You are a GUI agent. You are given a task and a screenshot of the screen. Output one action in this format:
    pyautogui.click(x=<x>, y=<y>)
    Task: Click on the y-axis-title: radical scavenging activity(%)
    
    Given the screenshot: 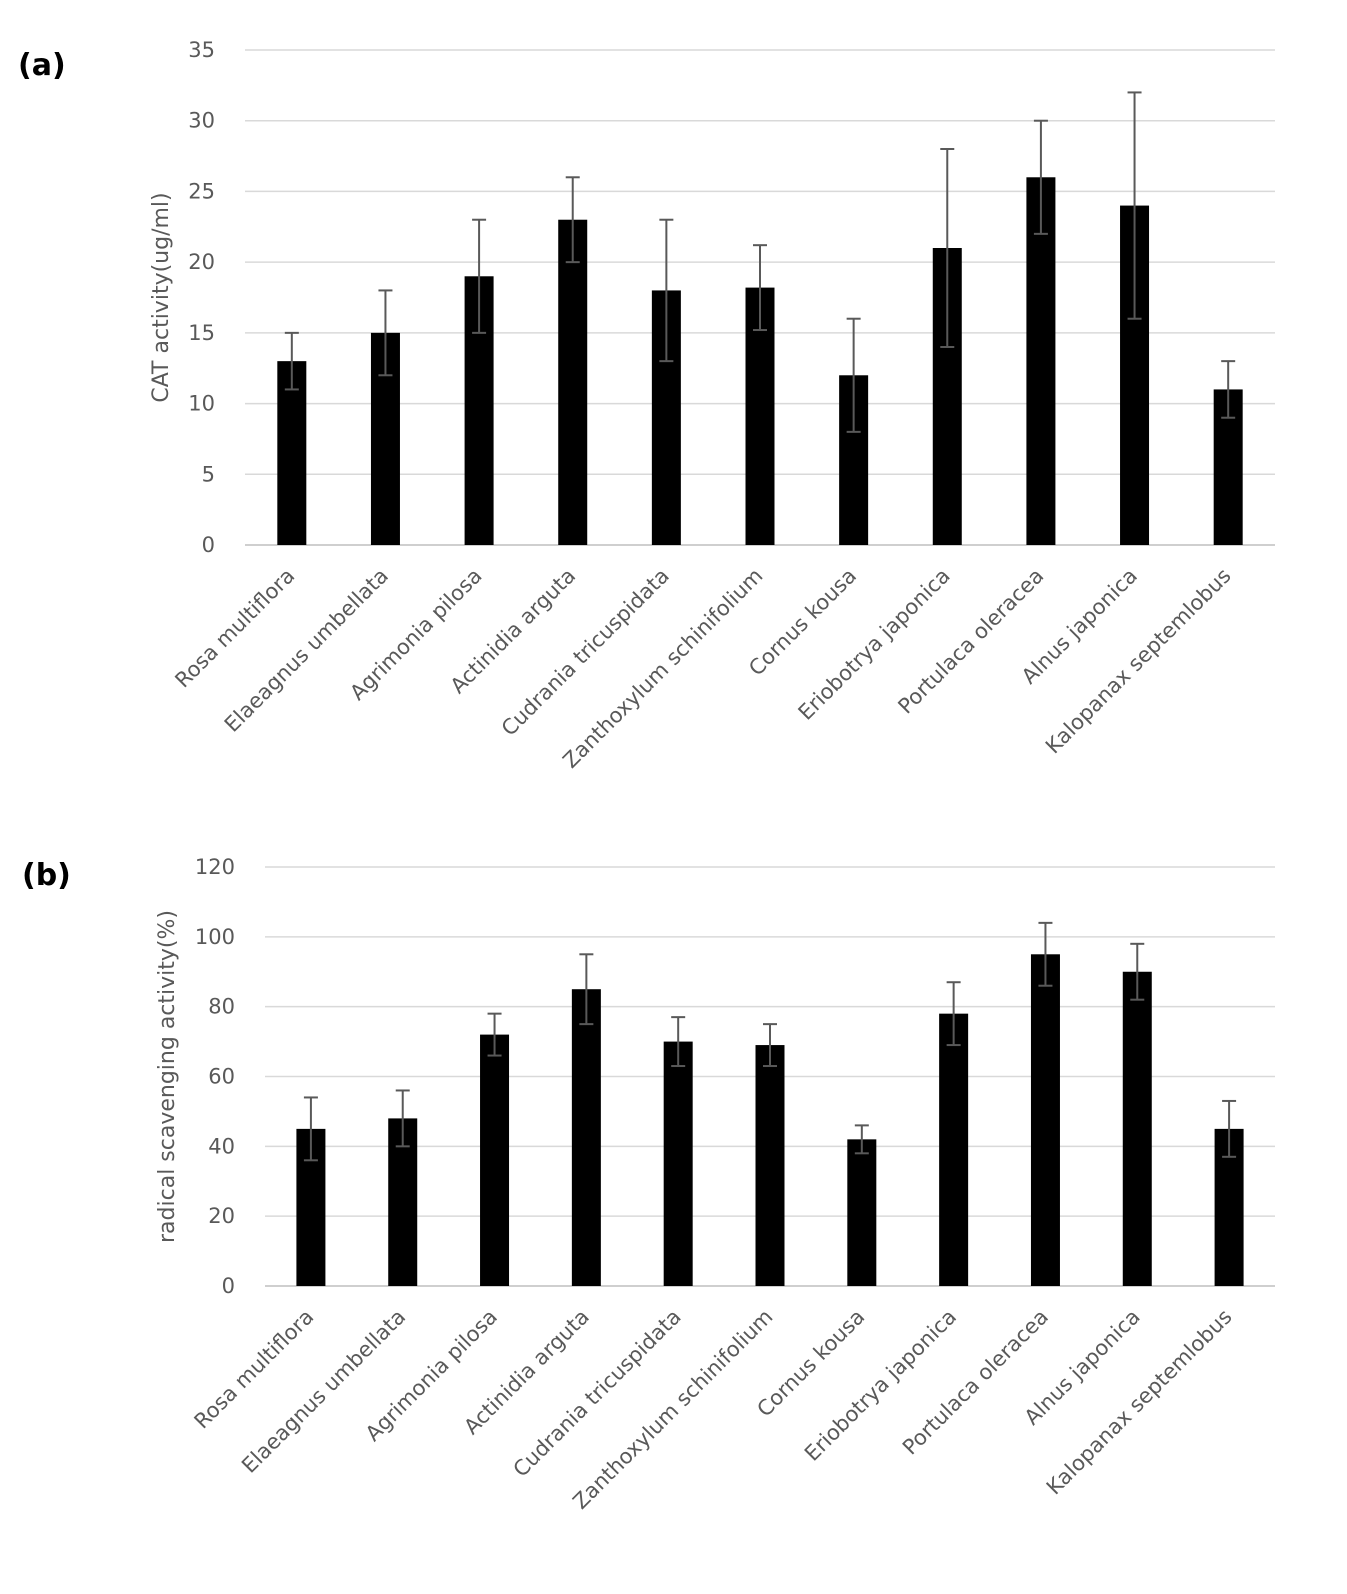 What is the action you would take?
    pyautogui.click(x=167, y=1076)
    